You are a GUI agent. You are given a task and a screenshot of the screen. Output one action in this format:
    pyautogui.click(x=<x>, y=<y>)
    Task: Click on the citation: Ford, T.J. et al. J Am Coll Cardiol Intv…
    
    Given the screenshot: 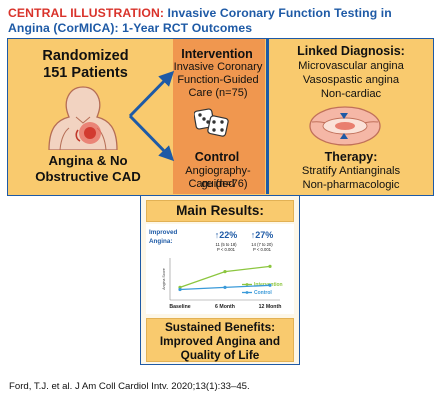 What is the action you would take?
    pyautogui.click(x=129, y=386)
    